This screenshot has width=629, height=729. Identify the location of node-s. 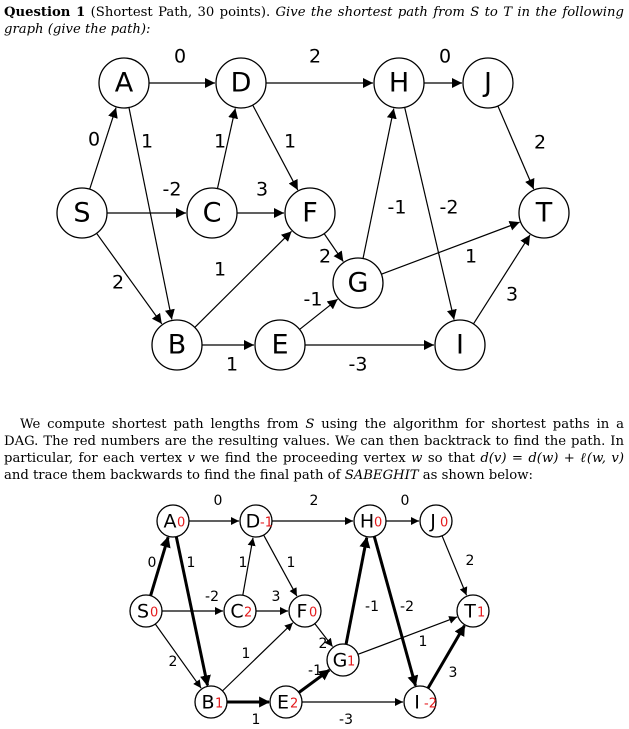
(146, 611).